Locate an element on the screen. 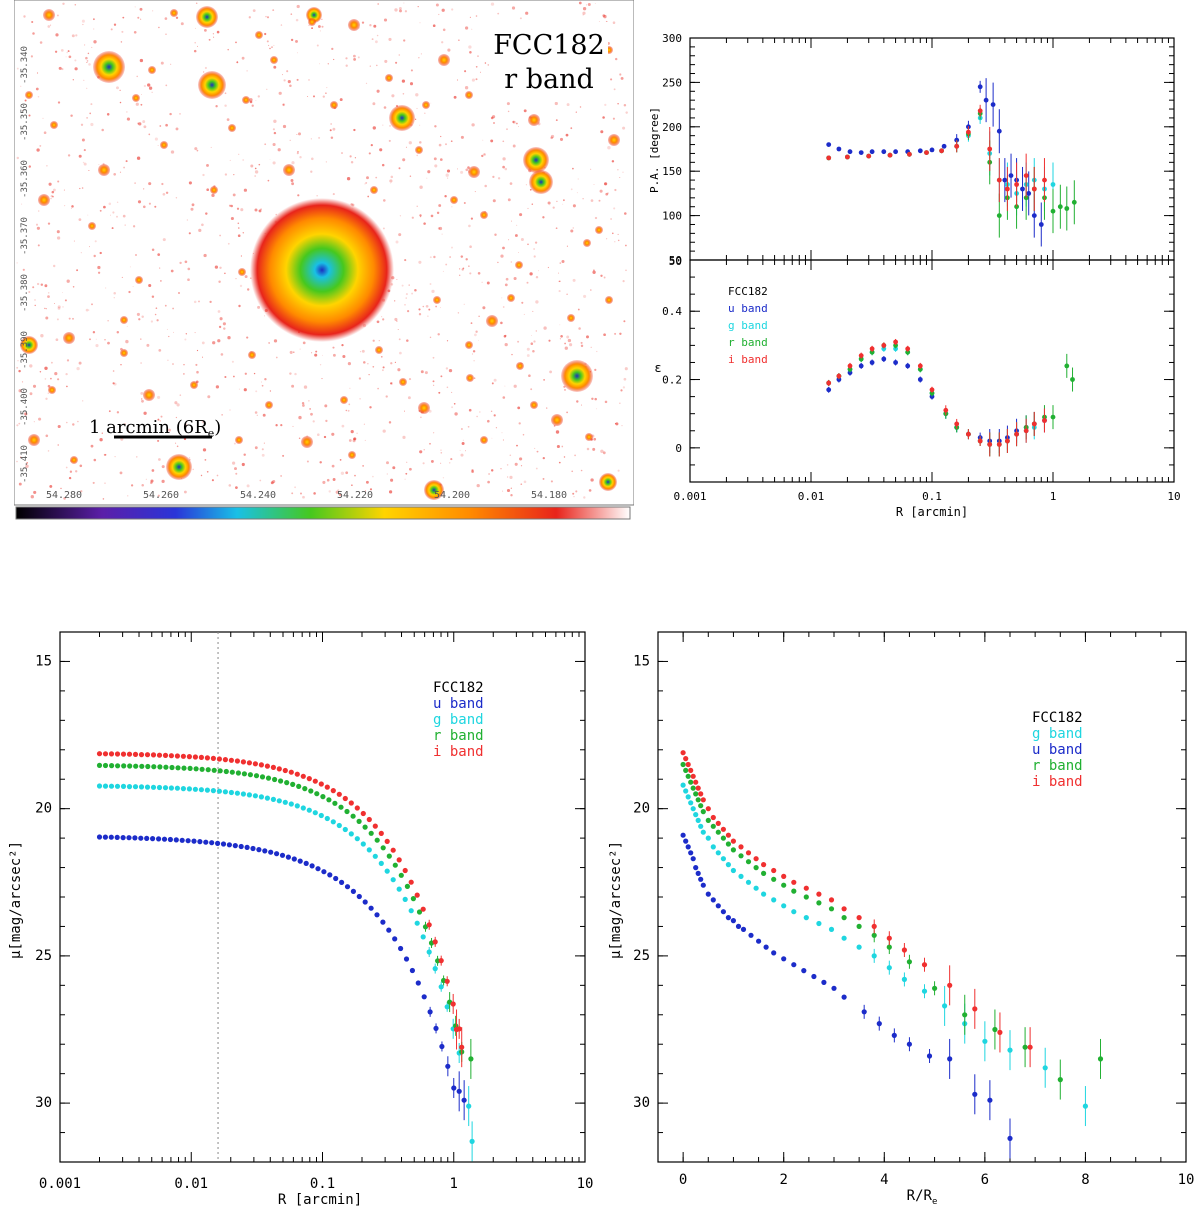  mu-re-legend: FCC182 g band u band r band i band is located at coordinates (1057, 750).